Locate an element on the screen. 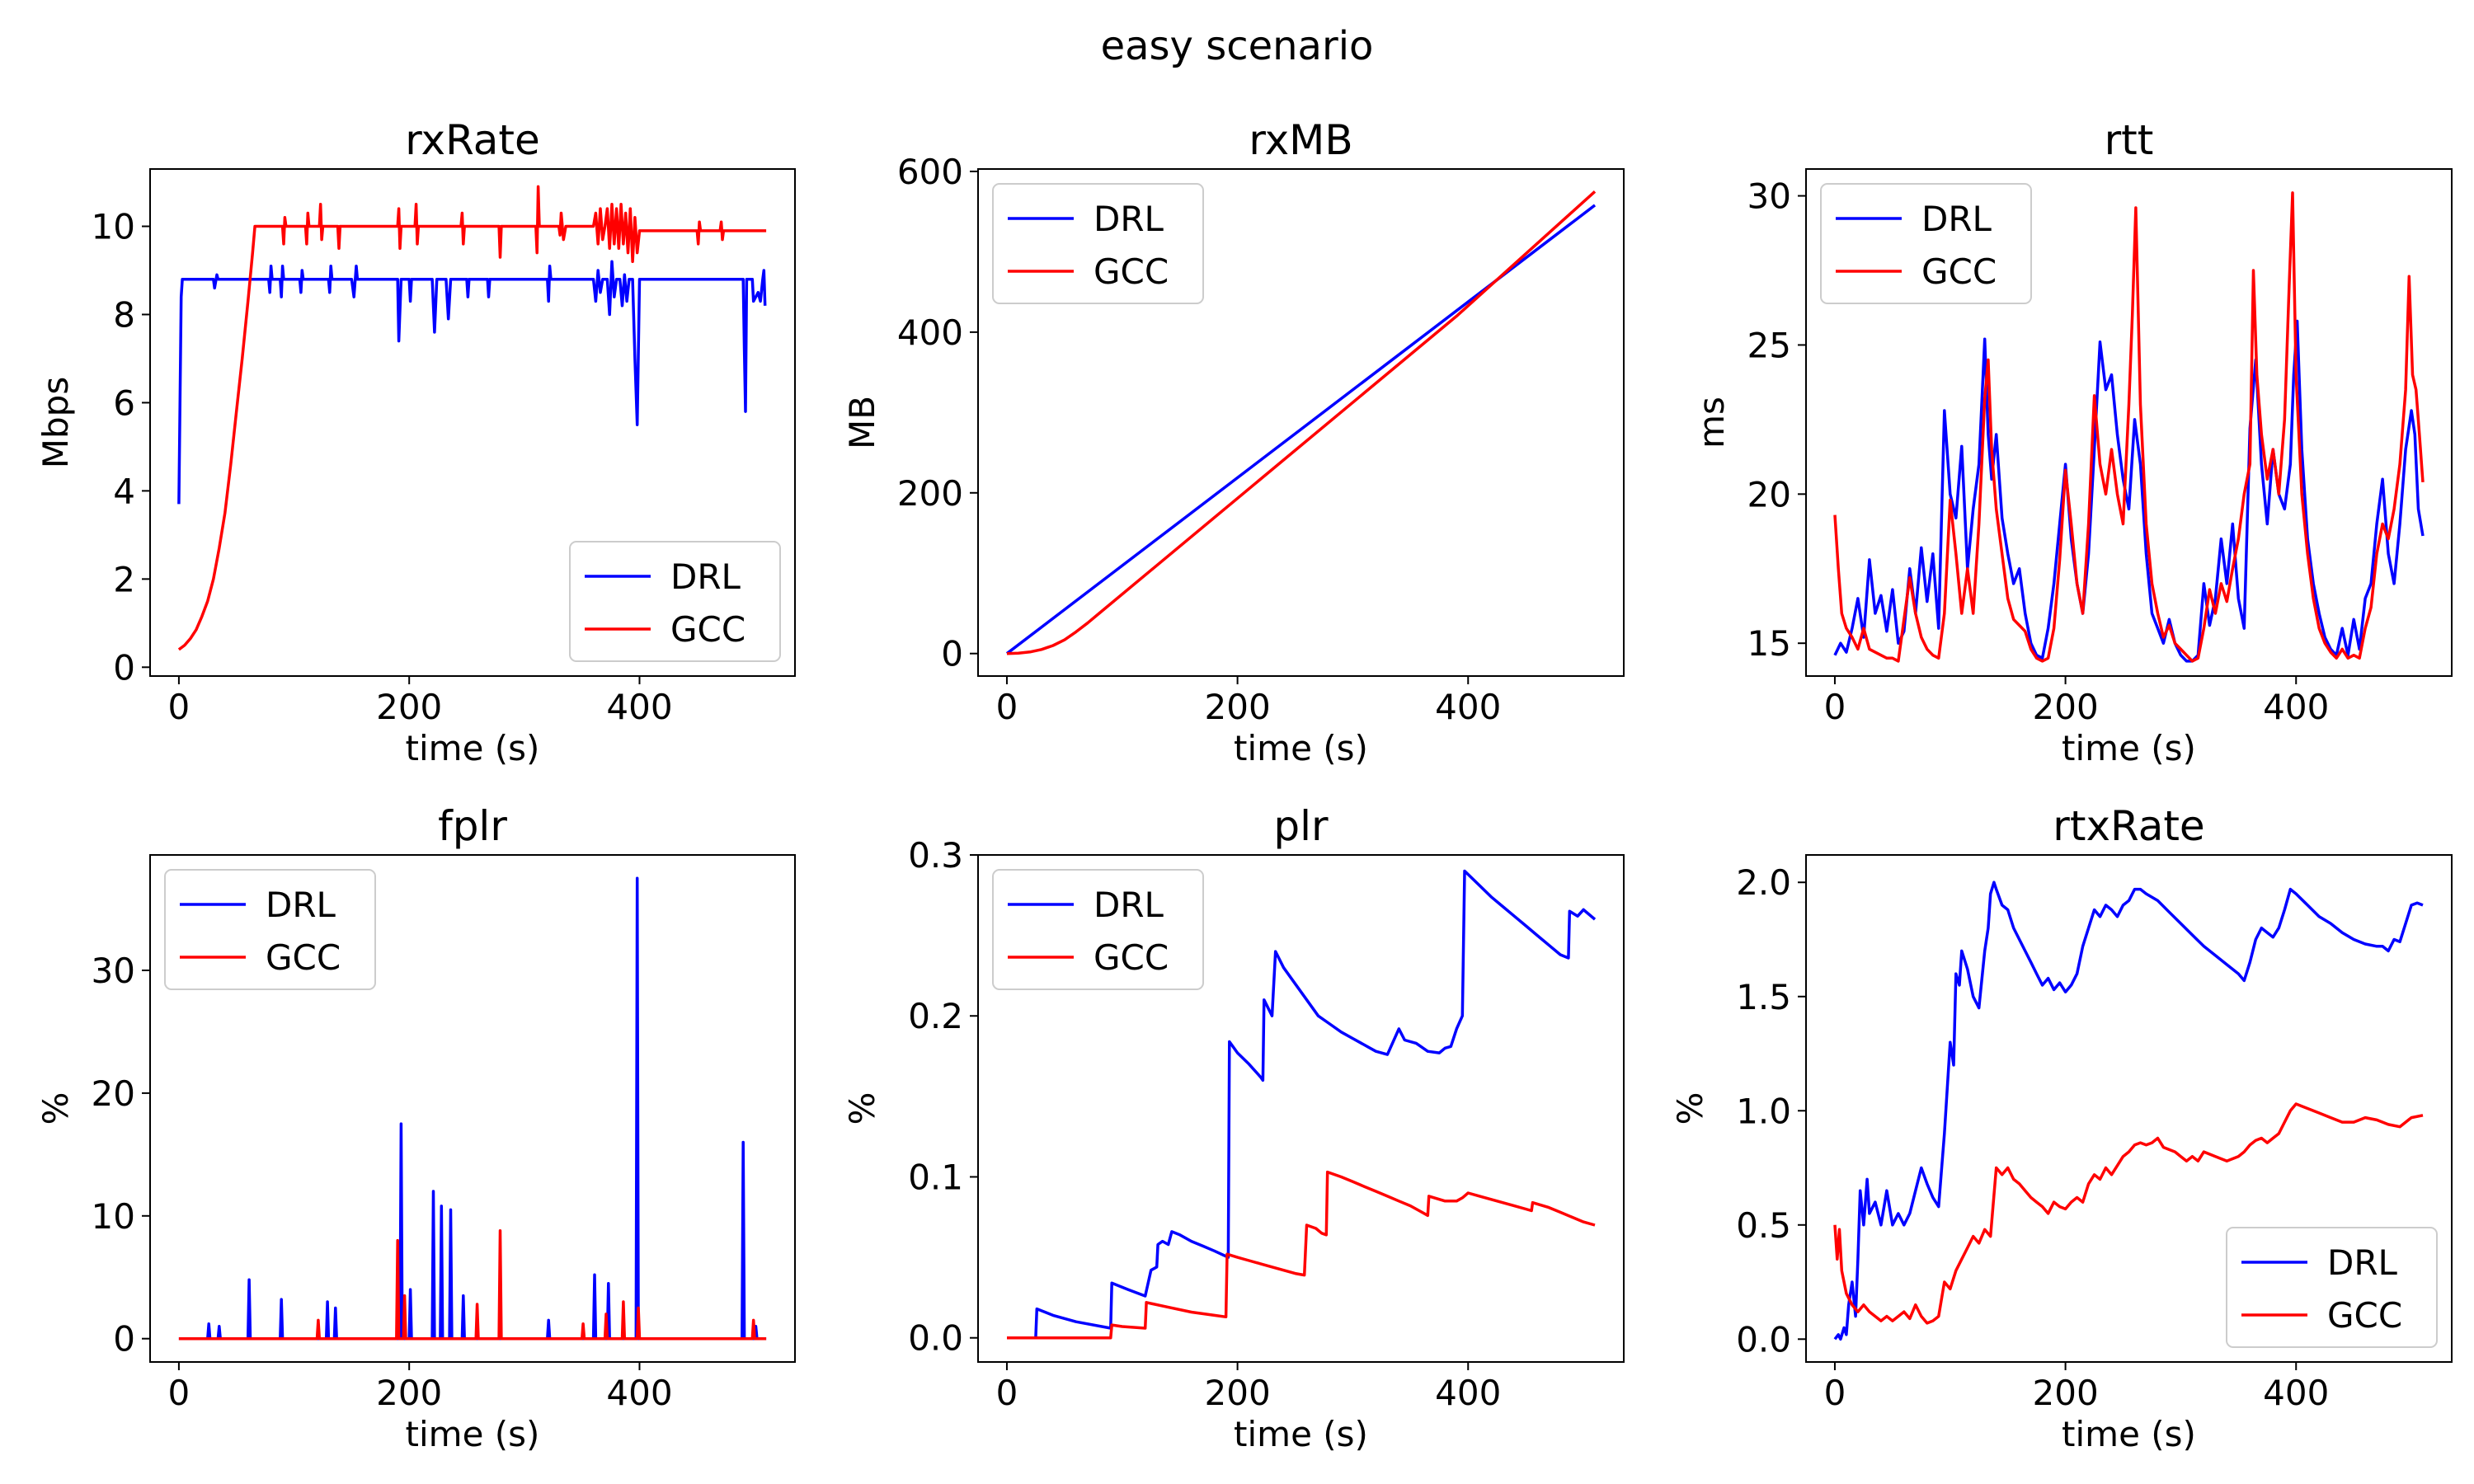 Image resolution: width=2474 pixels, height=1484 pixels. subplot-title: rxMB is located at coordinates (1300, 140).